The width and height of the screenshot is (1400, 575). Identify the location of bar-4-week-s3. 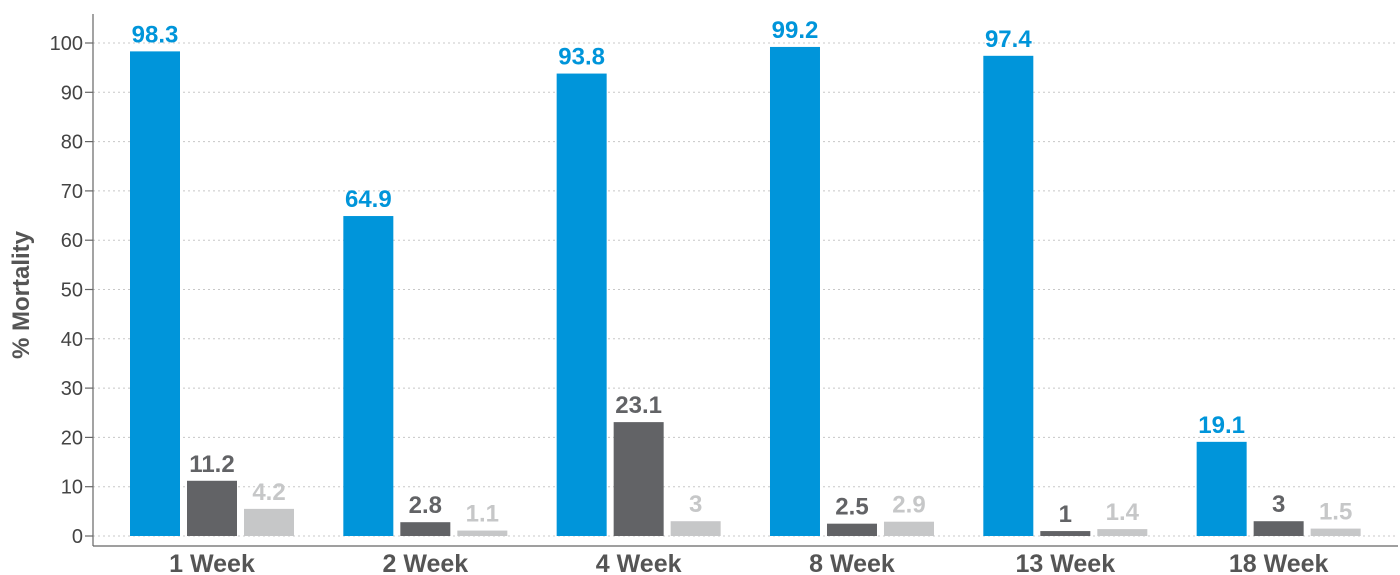
(695, 528).